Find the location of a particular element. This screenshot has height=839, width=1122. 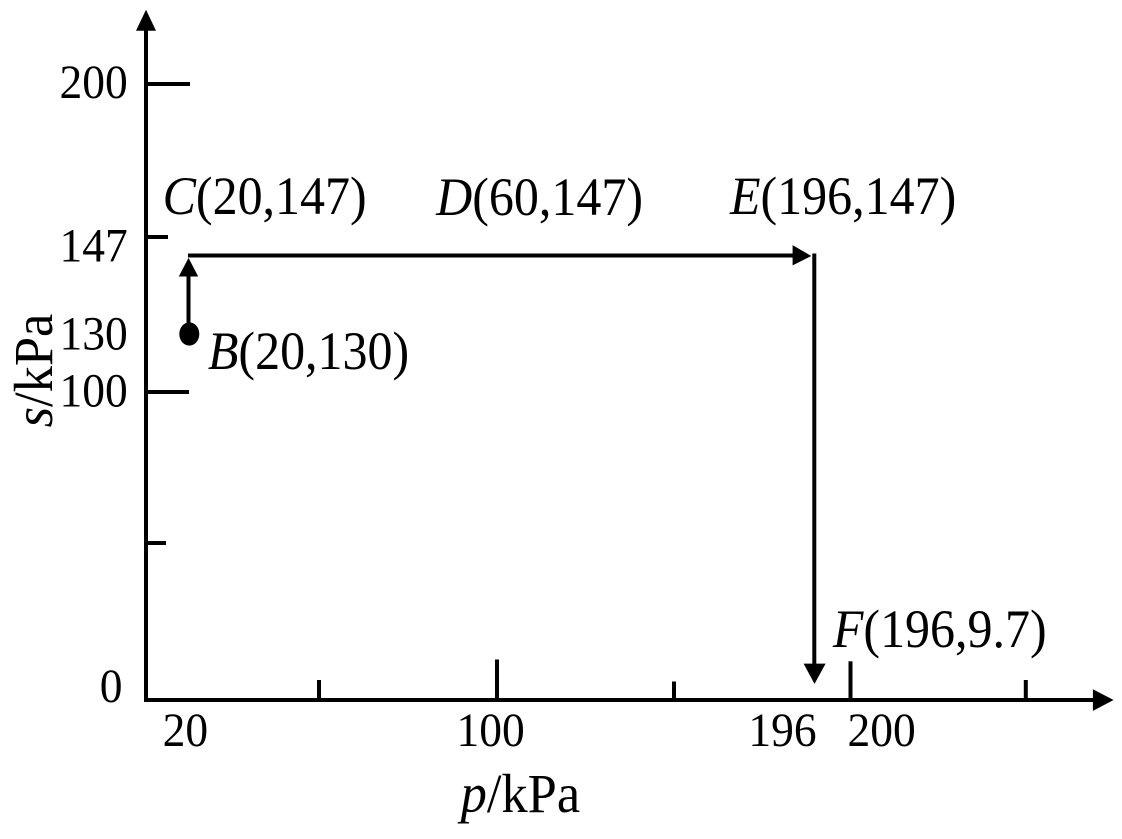

svg-text: 196 is located at coordinates (782, 730).